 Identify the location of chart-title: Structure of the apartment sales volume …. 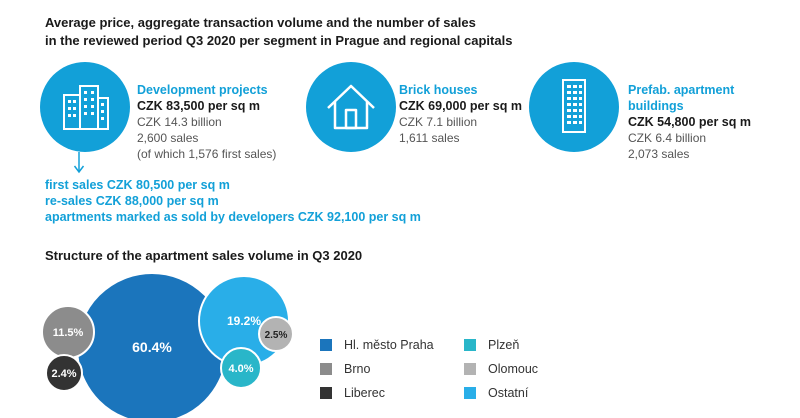
(204, 255).